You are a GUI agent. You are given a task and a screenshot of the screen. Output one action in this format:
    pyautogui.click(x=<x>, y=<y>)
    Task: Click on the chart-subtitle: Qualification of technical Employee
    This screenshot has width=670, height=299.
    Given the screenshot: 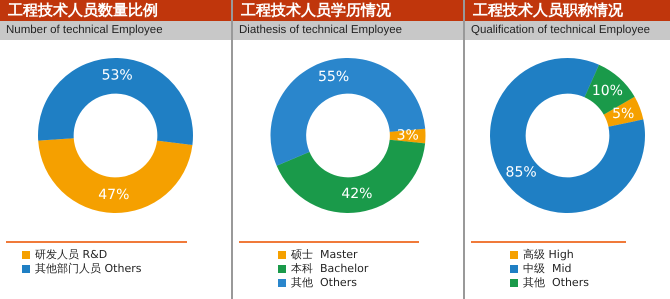 What is the action you would take?
    pyautogui.click(x=567, y=30)
    